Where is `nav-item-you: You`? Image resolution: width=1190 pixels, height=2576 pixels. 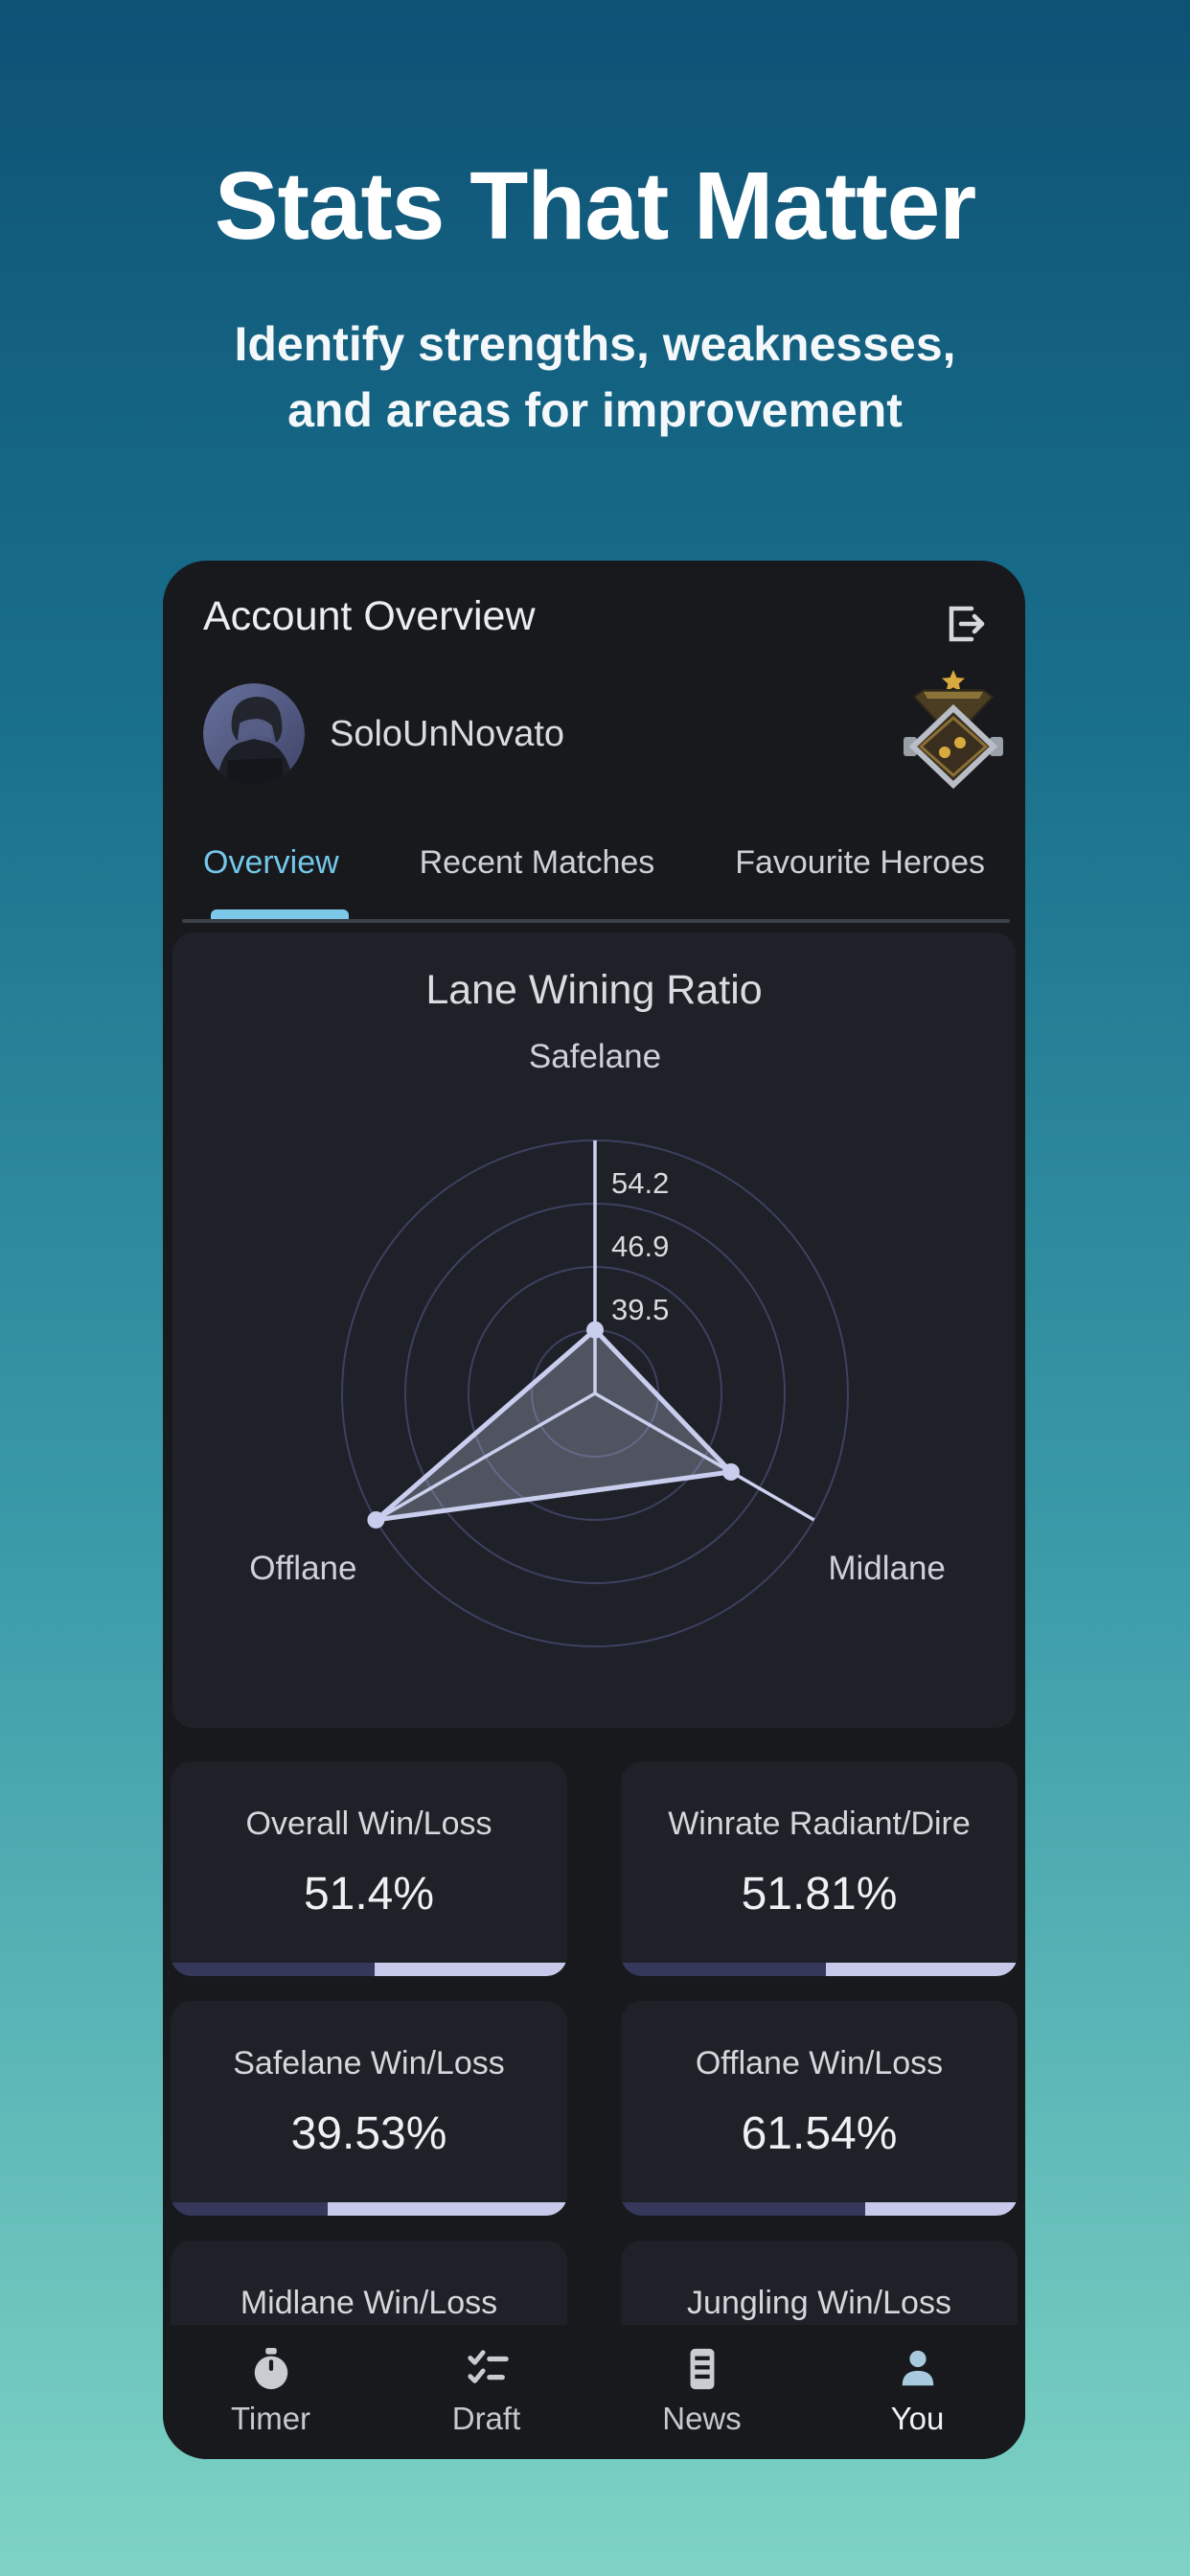
nav-item-you: You is located at coordinates (918, 2392).